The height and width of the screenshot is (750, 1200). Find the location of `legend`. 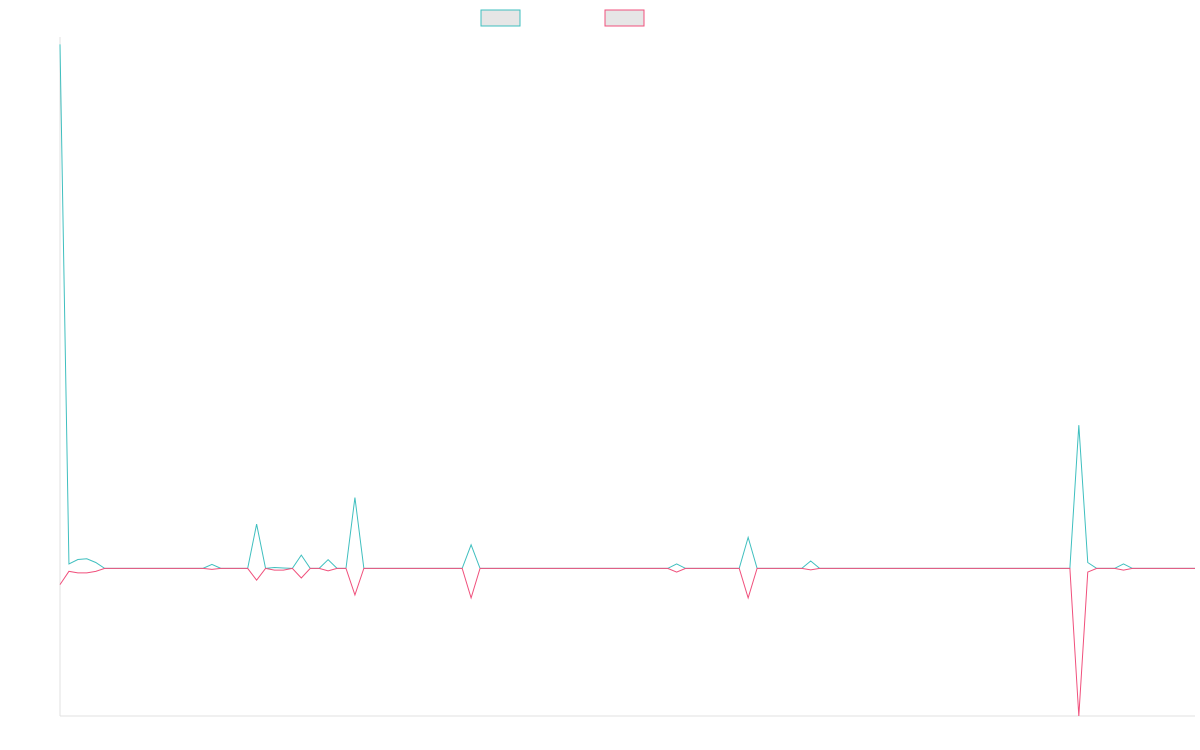

legend is located at coordinates (562, 18).